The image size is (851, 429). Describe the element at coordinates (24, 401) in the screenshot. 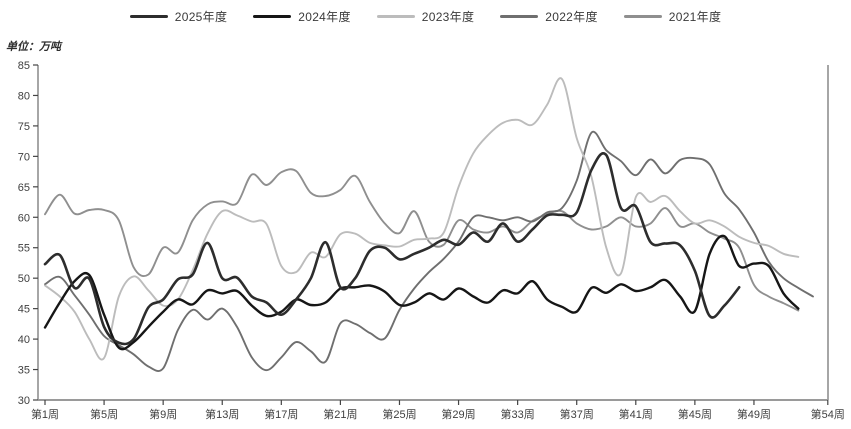

I see `y-tick-label: 30` at that location.